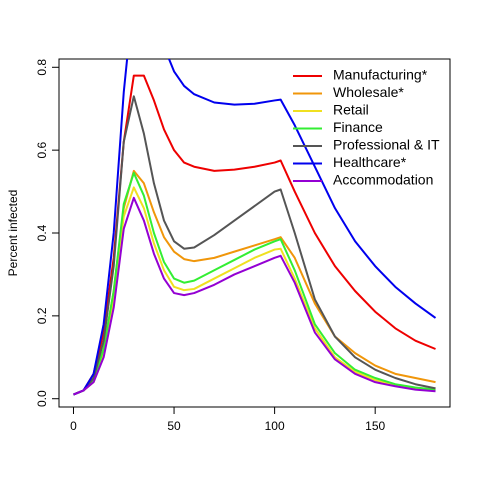 The image size is (480, 480). I want to click on legend-label: Healthcare*, so click(370, 162).